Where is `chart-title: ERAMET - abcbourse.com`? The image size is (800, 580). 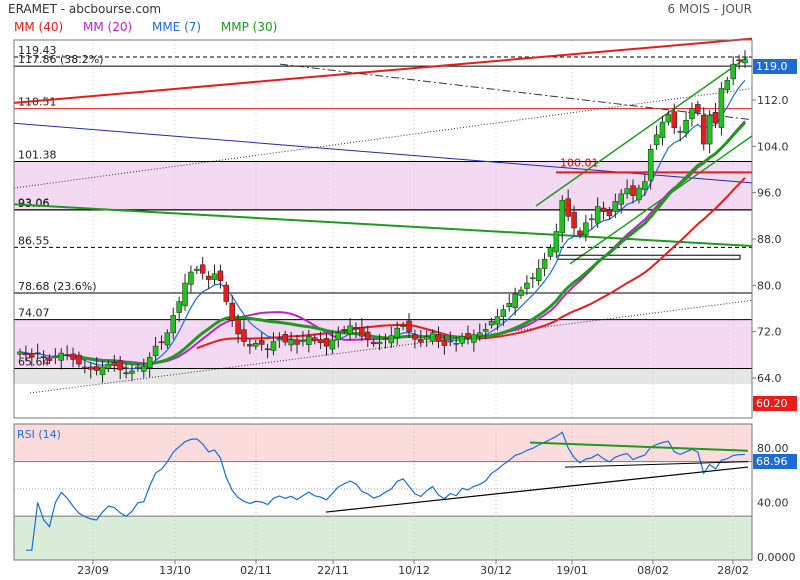
chart-title: ERAMET - abcbourse.com is located at coordinates (85, 9).